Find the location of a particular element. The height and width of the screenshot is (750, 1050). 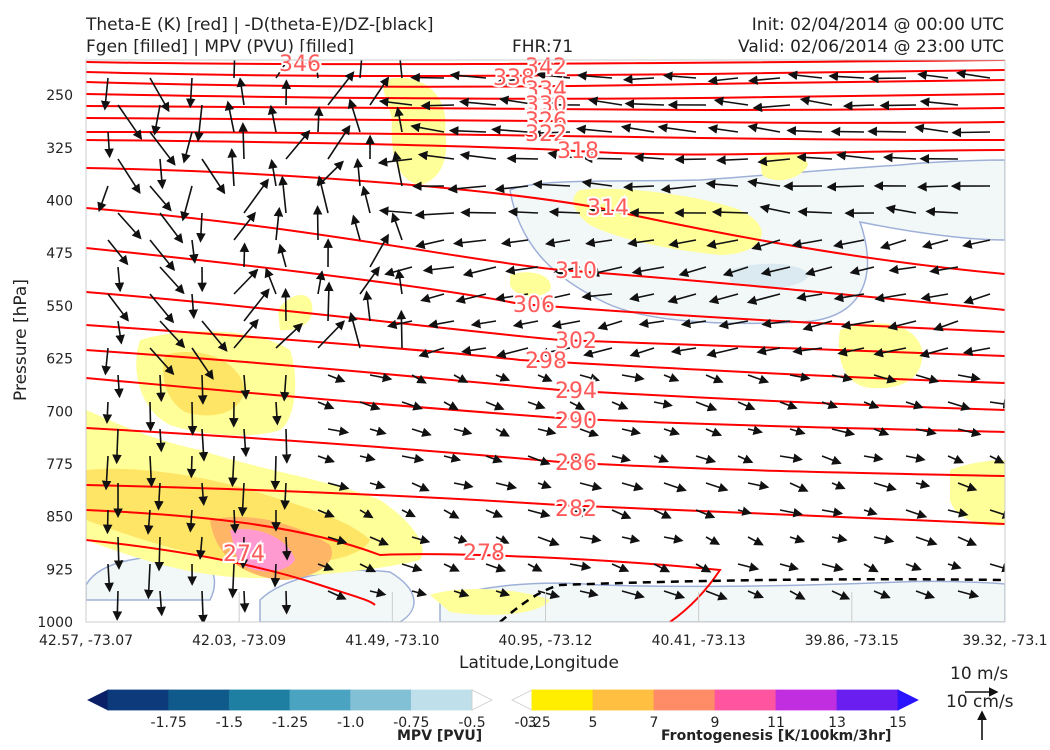

theta-e-contour-label: 282 is located at coordinates (576, 509).